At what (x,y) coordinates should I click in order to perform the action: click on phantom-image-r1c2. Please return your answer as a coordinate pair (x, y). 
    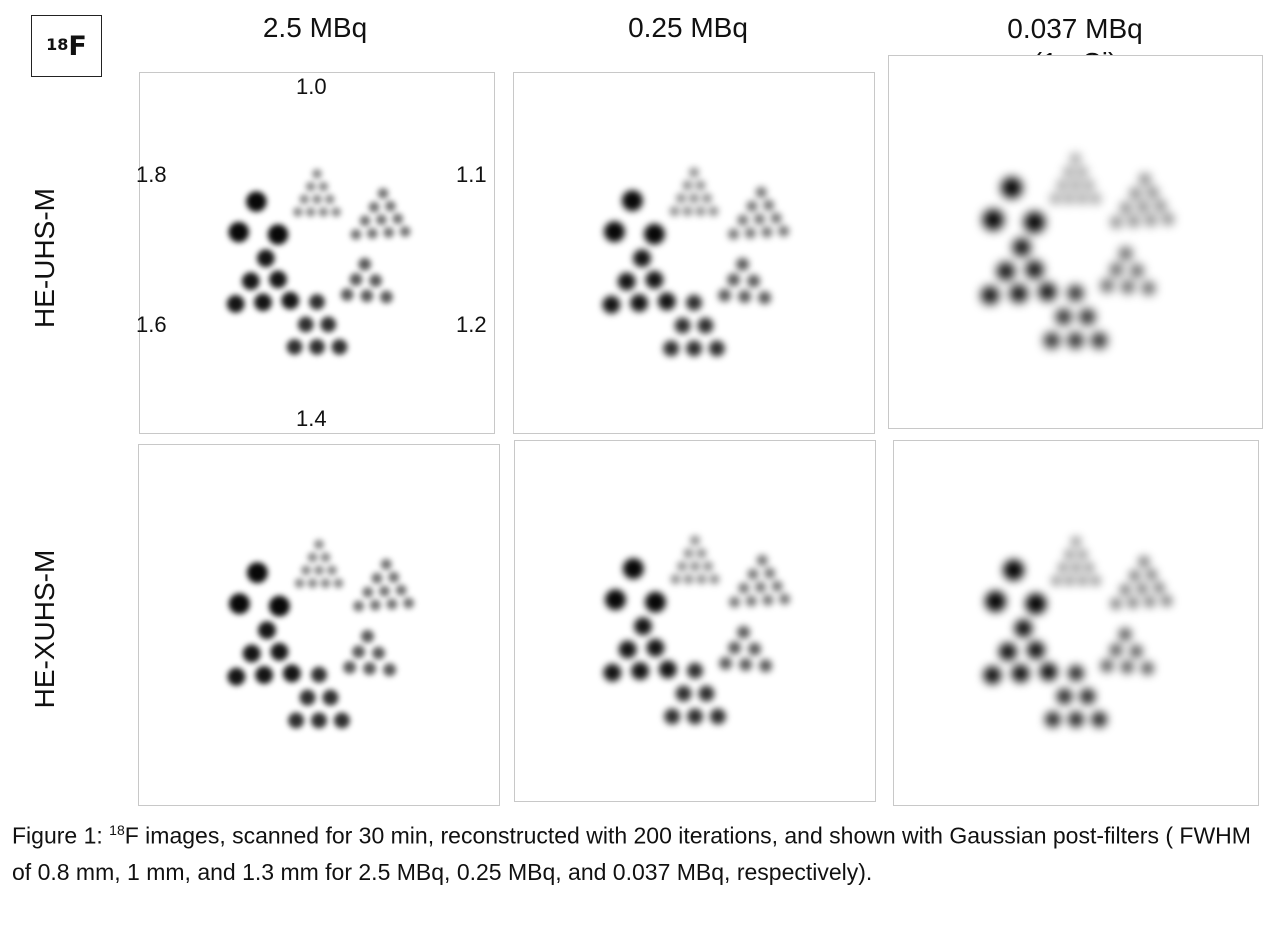
    Looking at the image, I should click on (694, 253).